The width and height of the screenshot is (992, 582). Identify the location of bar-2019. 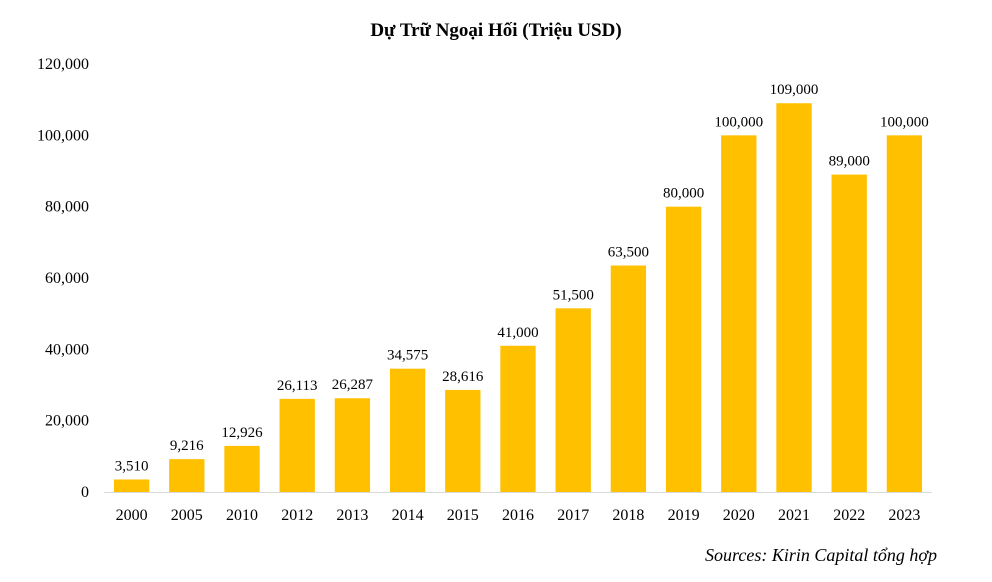
(683, 349).